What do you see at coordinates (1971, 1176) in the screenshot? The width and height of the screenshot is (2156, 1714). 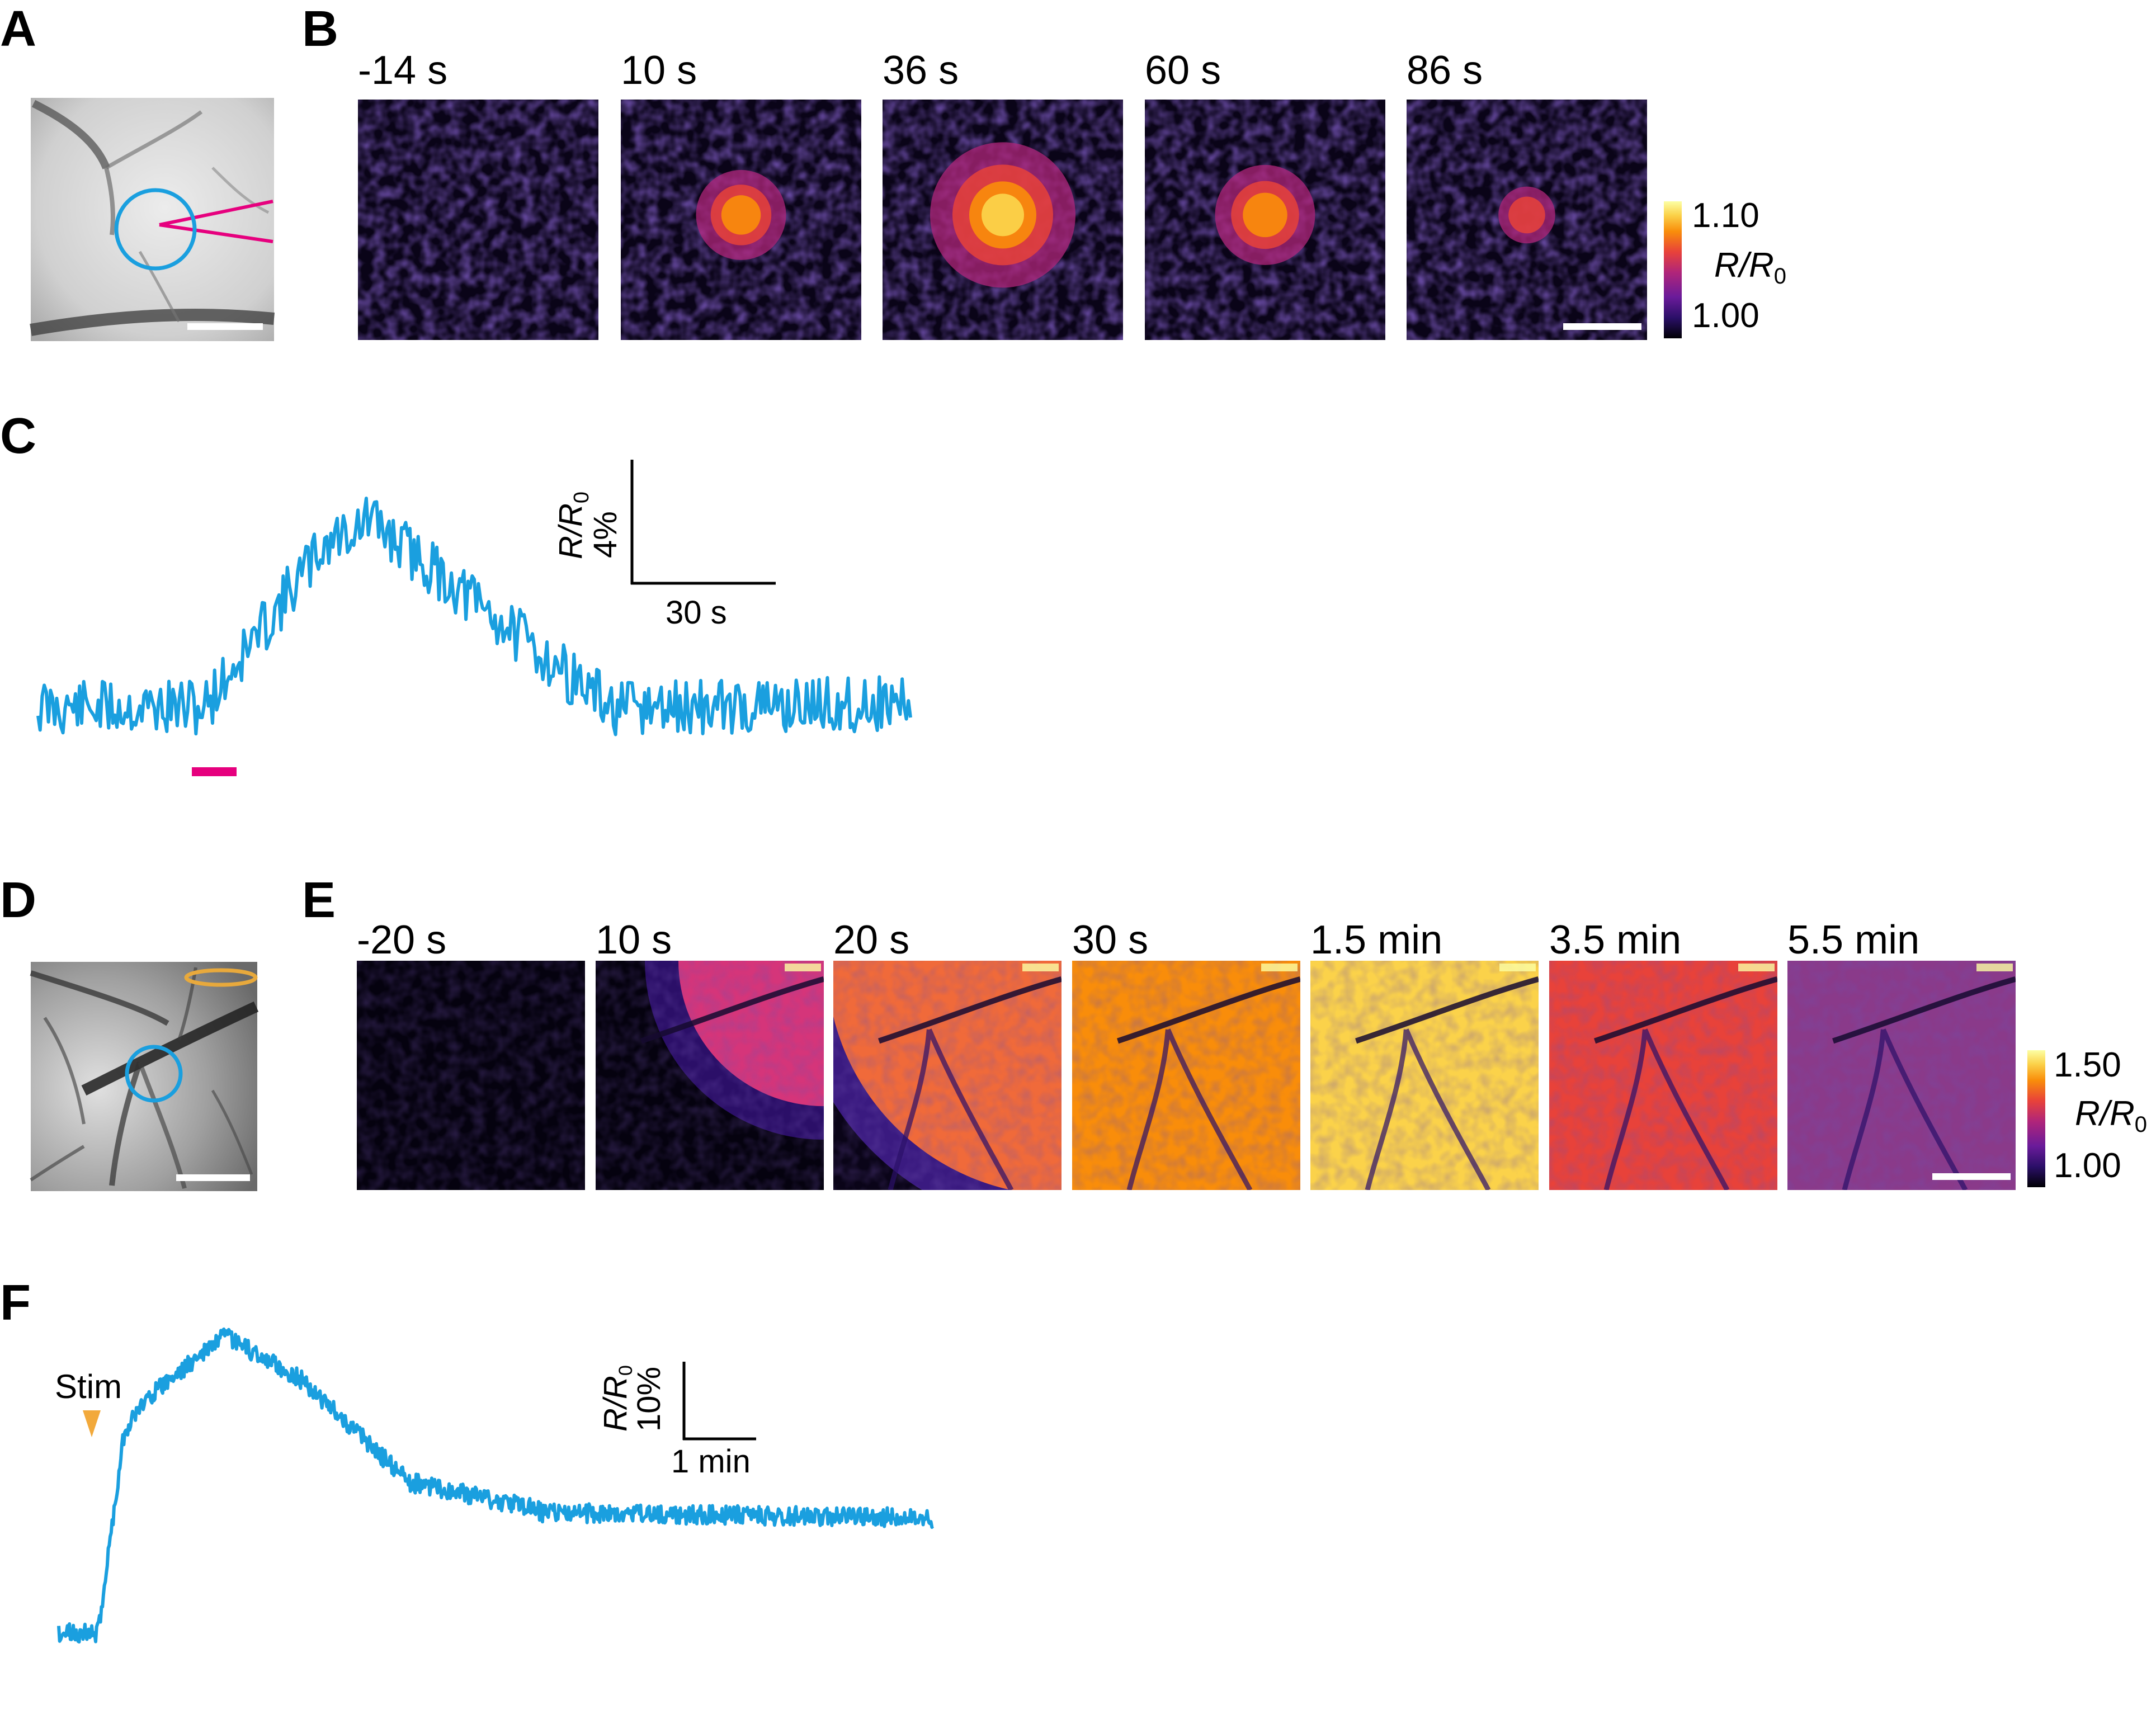 I see `scale-bar-e` at bounding box center [1971, 1176].